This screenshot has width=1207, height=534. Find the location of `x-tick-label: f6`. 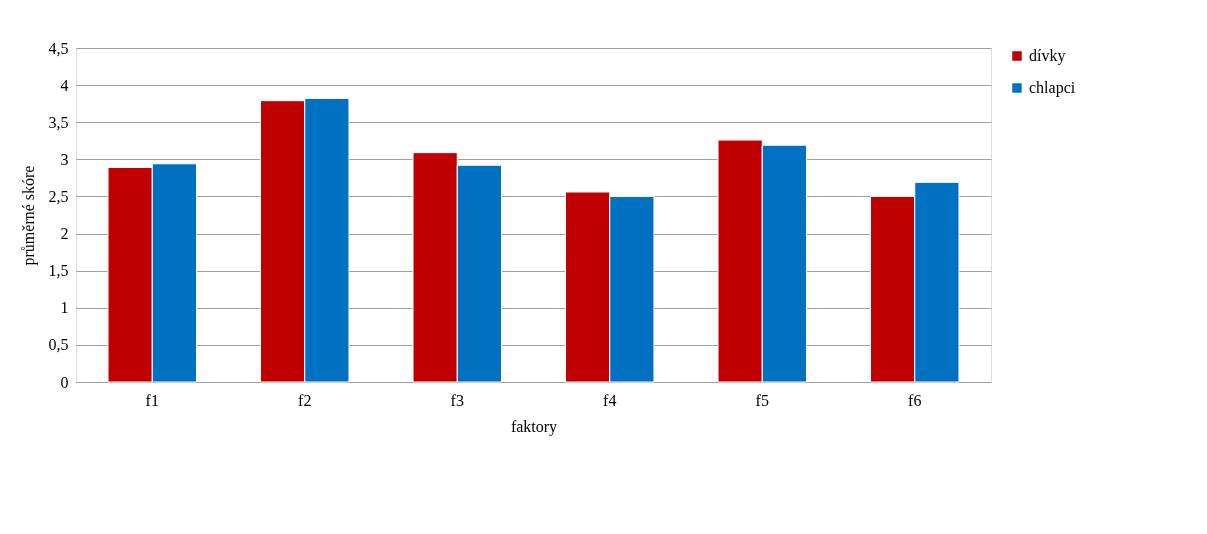

x-tick-label: f6 is located at coordinates (915, 400).